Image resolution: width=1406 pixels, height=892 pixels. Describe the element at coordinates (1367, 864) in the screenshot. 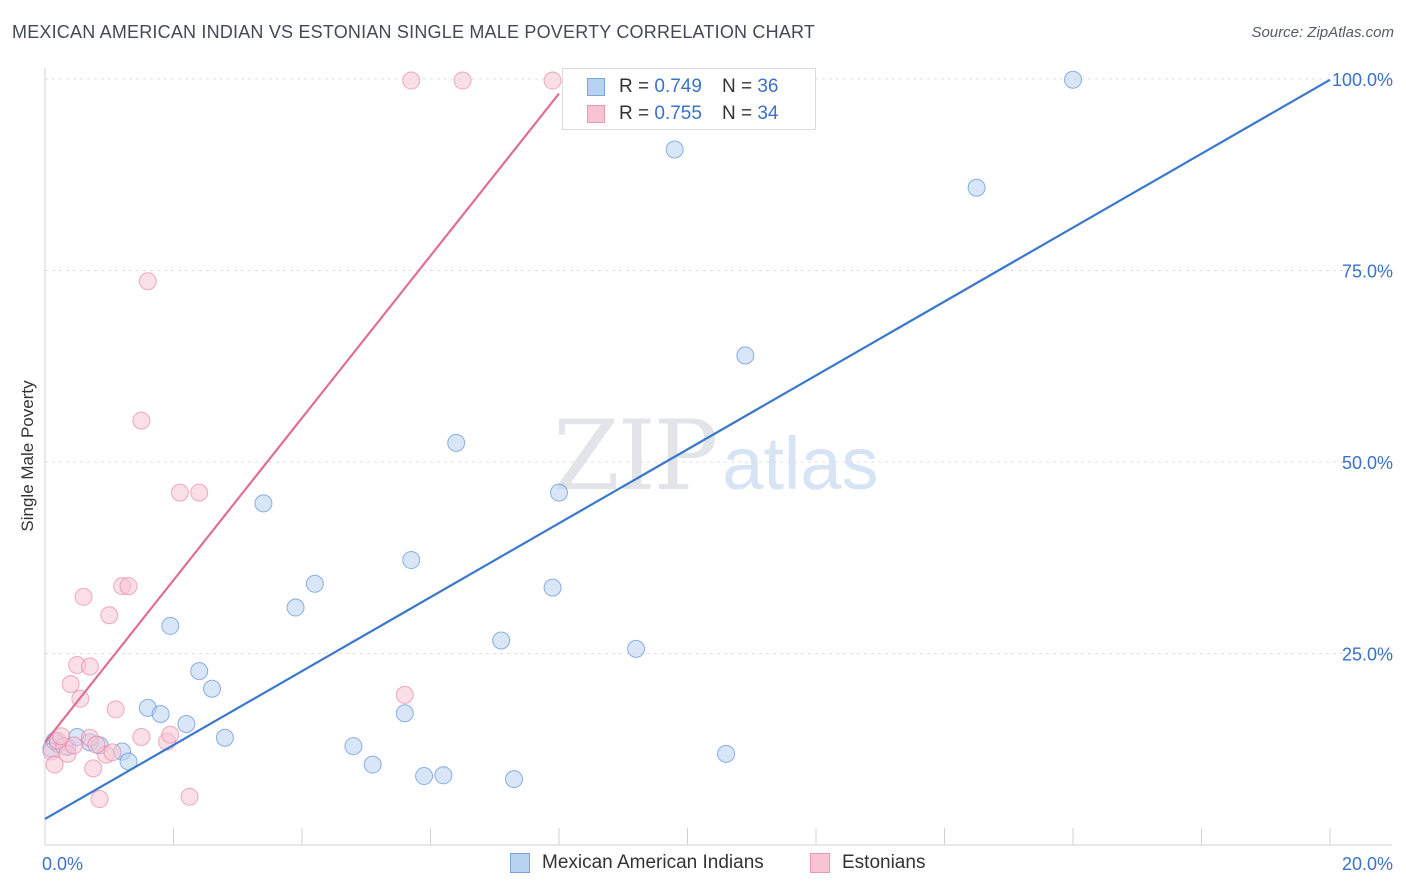

I see `x-tick-label: 20.0%` at that location.